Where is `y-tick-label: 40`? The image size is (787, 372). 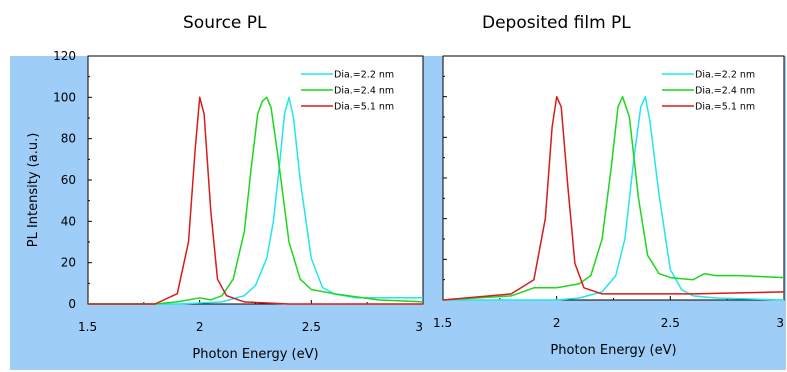
y-tick-label: 40 is located at coordinates (68, 221).